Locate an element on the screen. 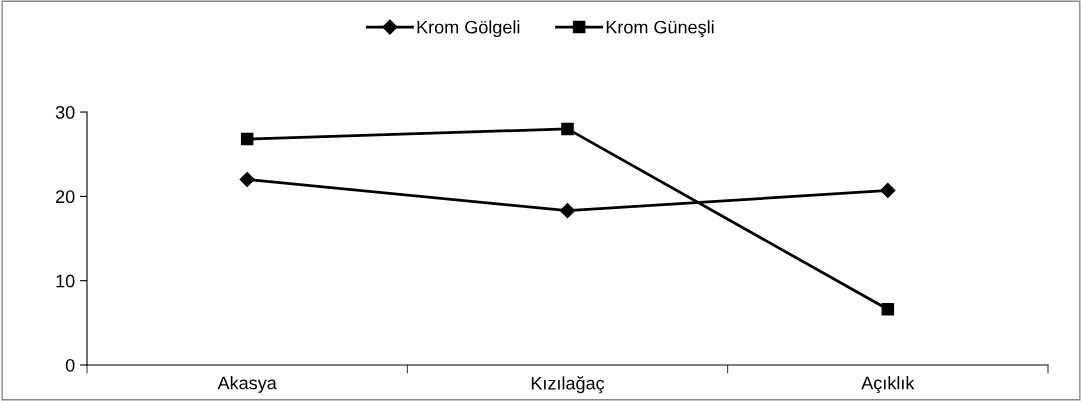 This screenshot has height=401, width=1082. y-tick-label: 20 is located at coordinates (65, 197).